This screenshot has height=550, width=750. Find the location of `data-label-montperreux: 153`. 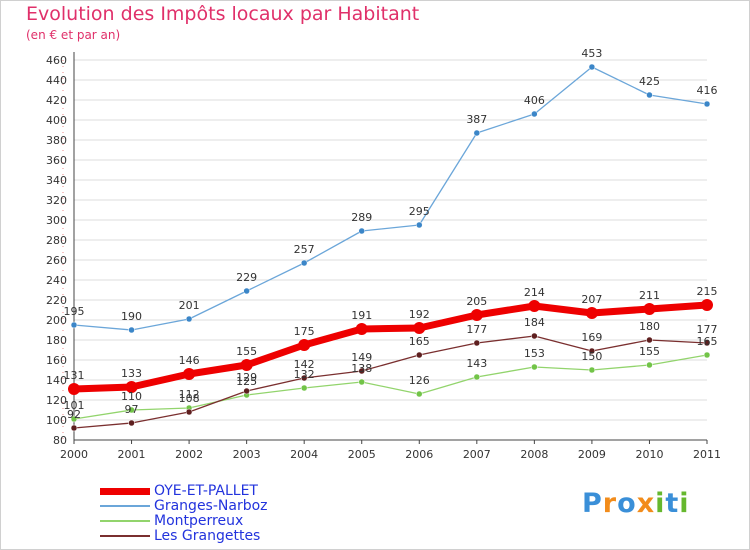

data-label-montperreux: 153 is located at coordinates (534, 353).